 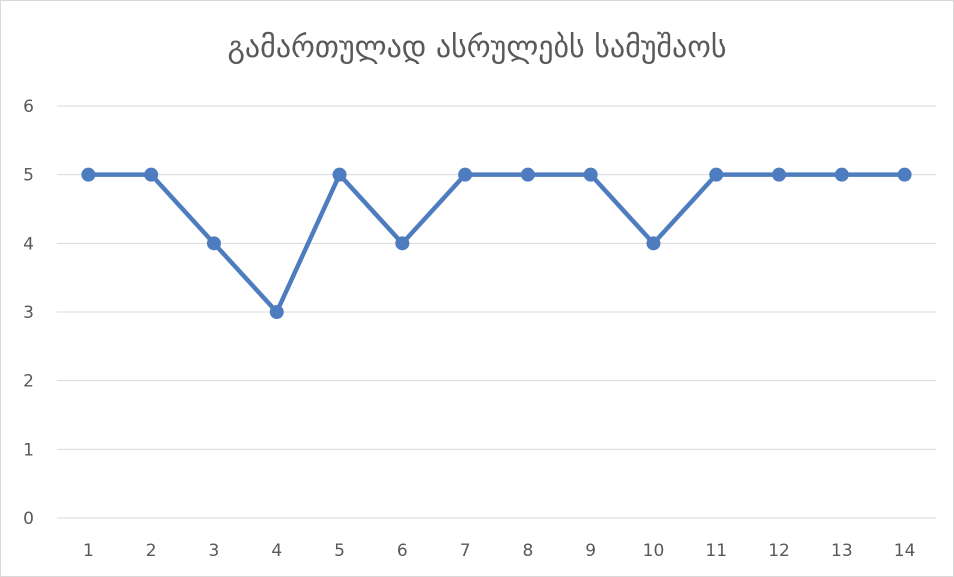 I want to click on x-tick-label: 8, so click(x=527, y=551).